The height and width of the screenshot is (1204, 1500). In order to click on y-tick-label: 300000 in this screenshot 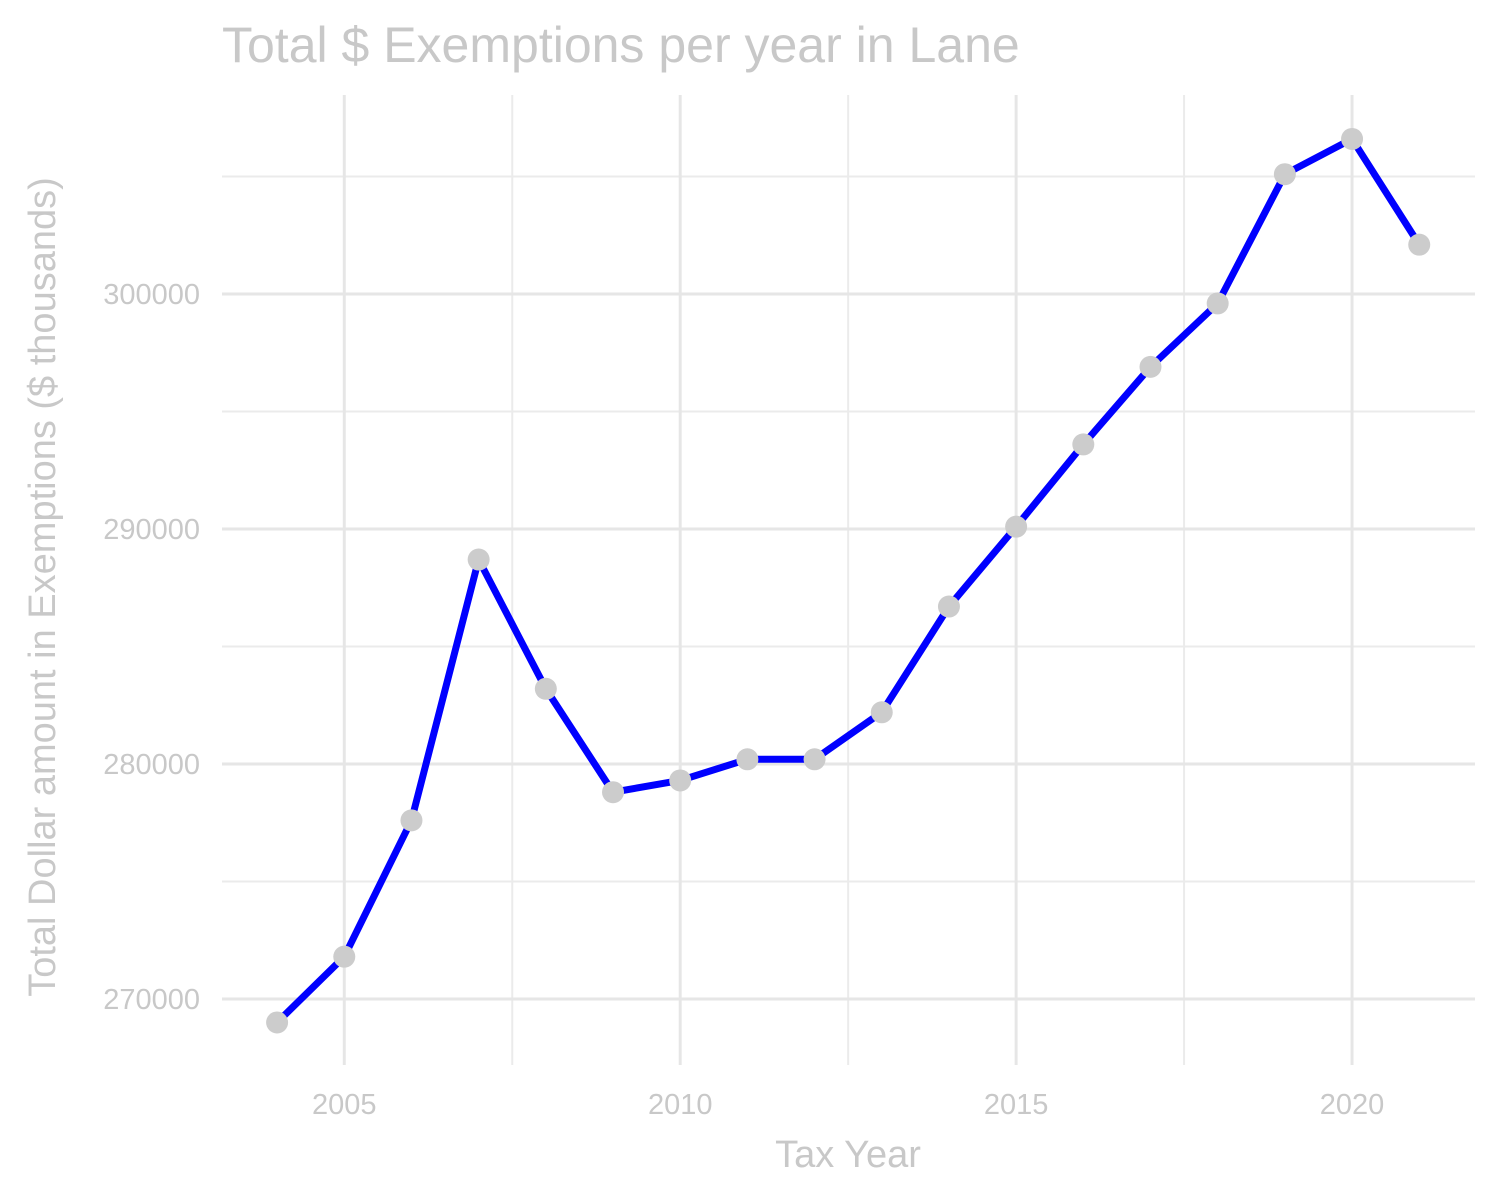, I will do `click(151, 295)`.